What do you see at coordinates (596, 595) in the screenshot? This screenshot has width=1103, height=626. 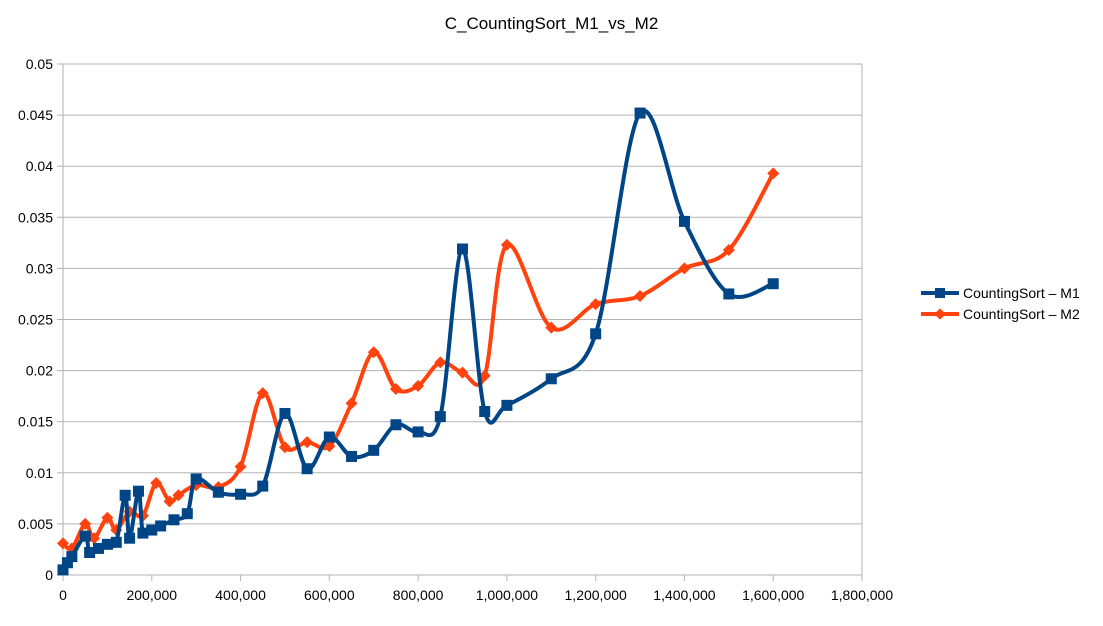 I see `x-tick-label: 1,200,000` at bounding box center [596, 595].